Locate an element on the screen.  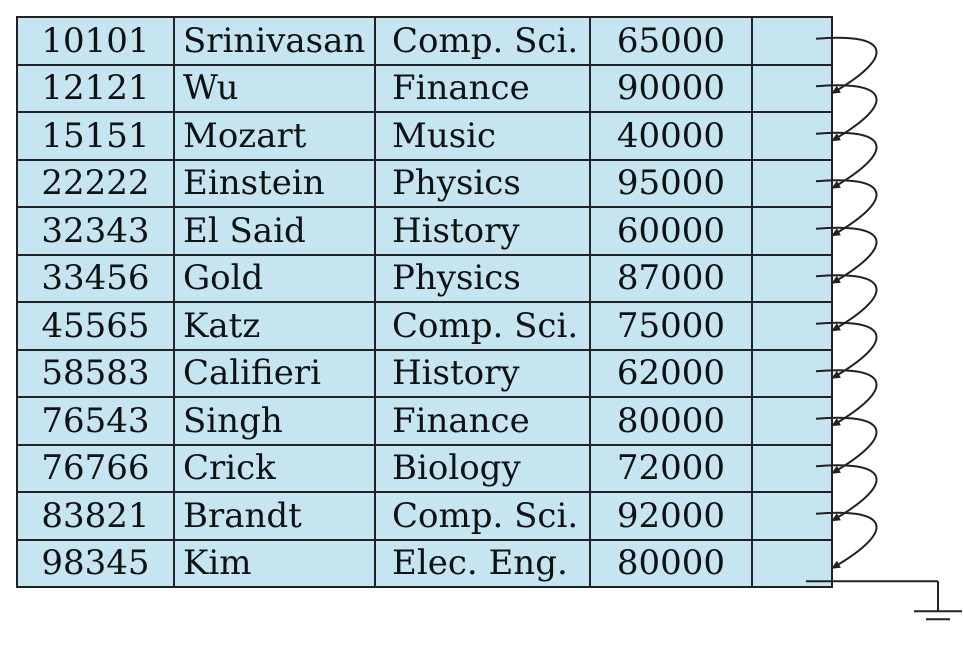
record-id-cell: 76766 is located at coordinates (95, 468).